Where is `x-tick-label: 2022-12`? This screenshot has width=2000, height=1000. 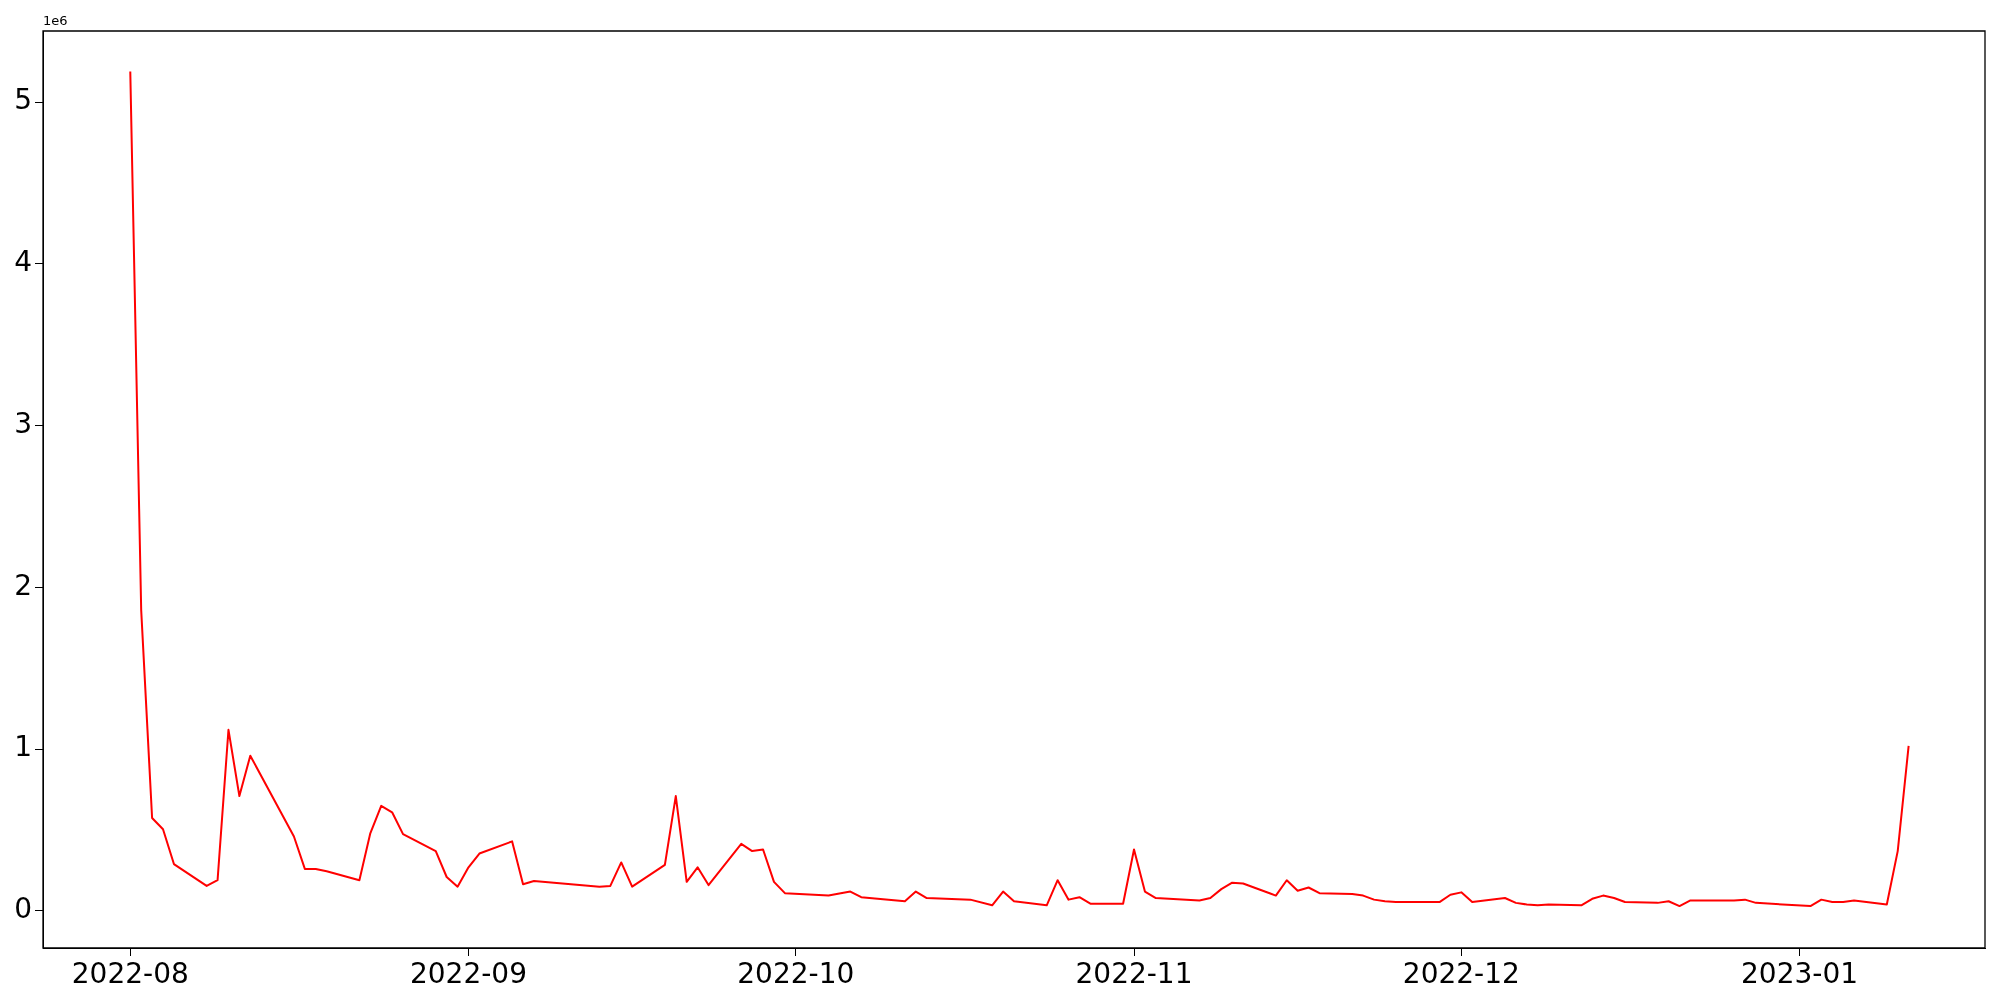
x-tick-label: 2022-12 is located at coordinates (1461, 974).